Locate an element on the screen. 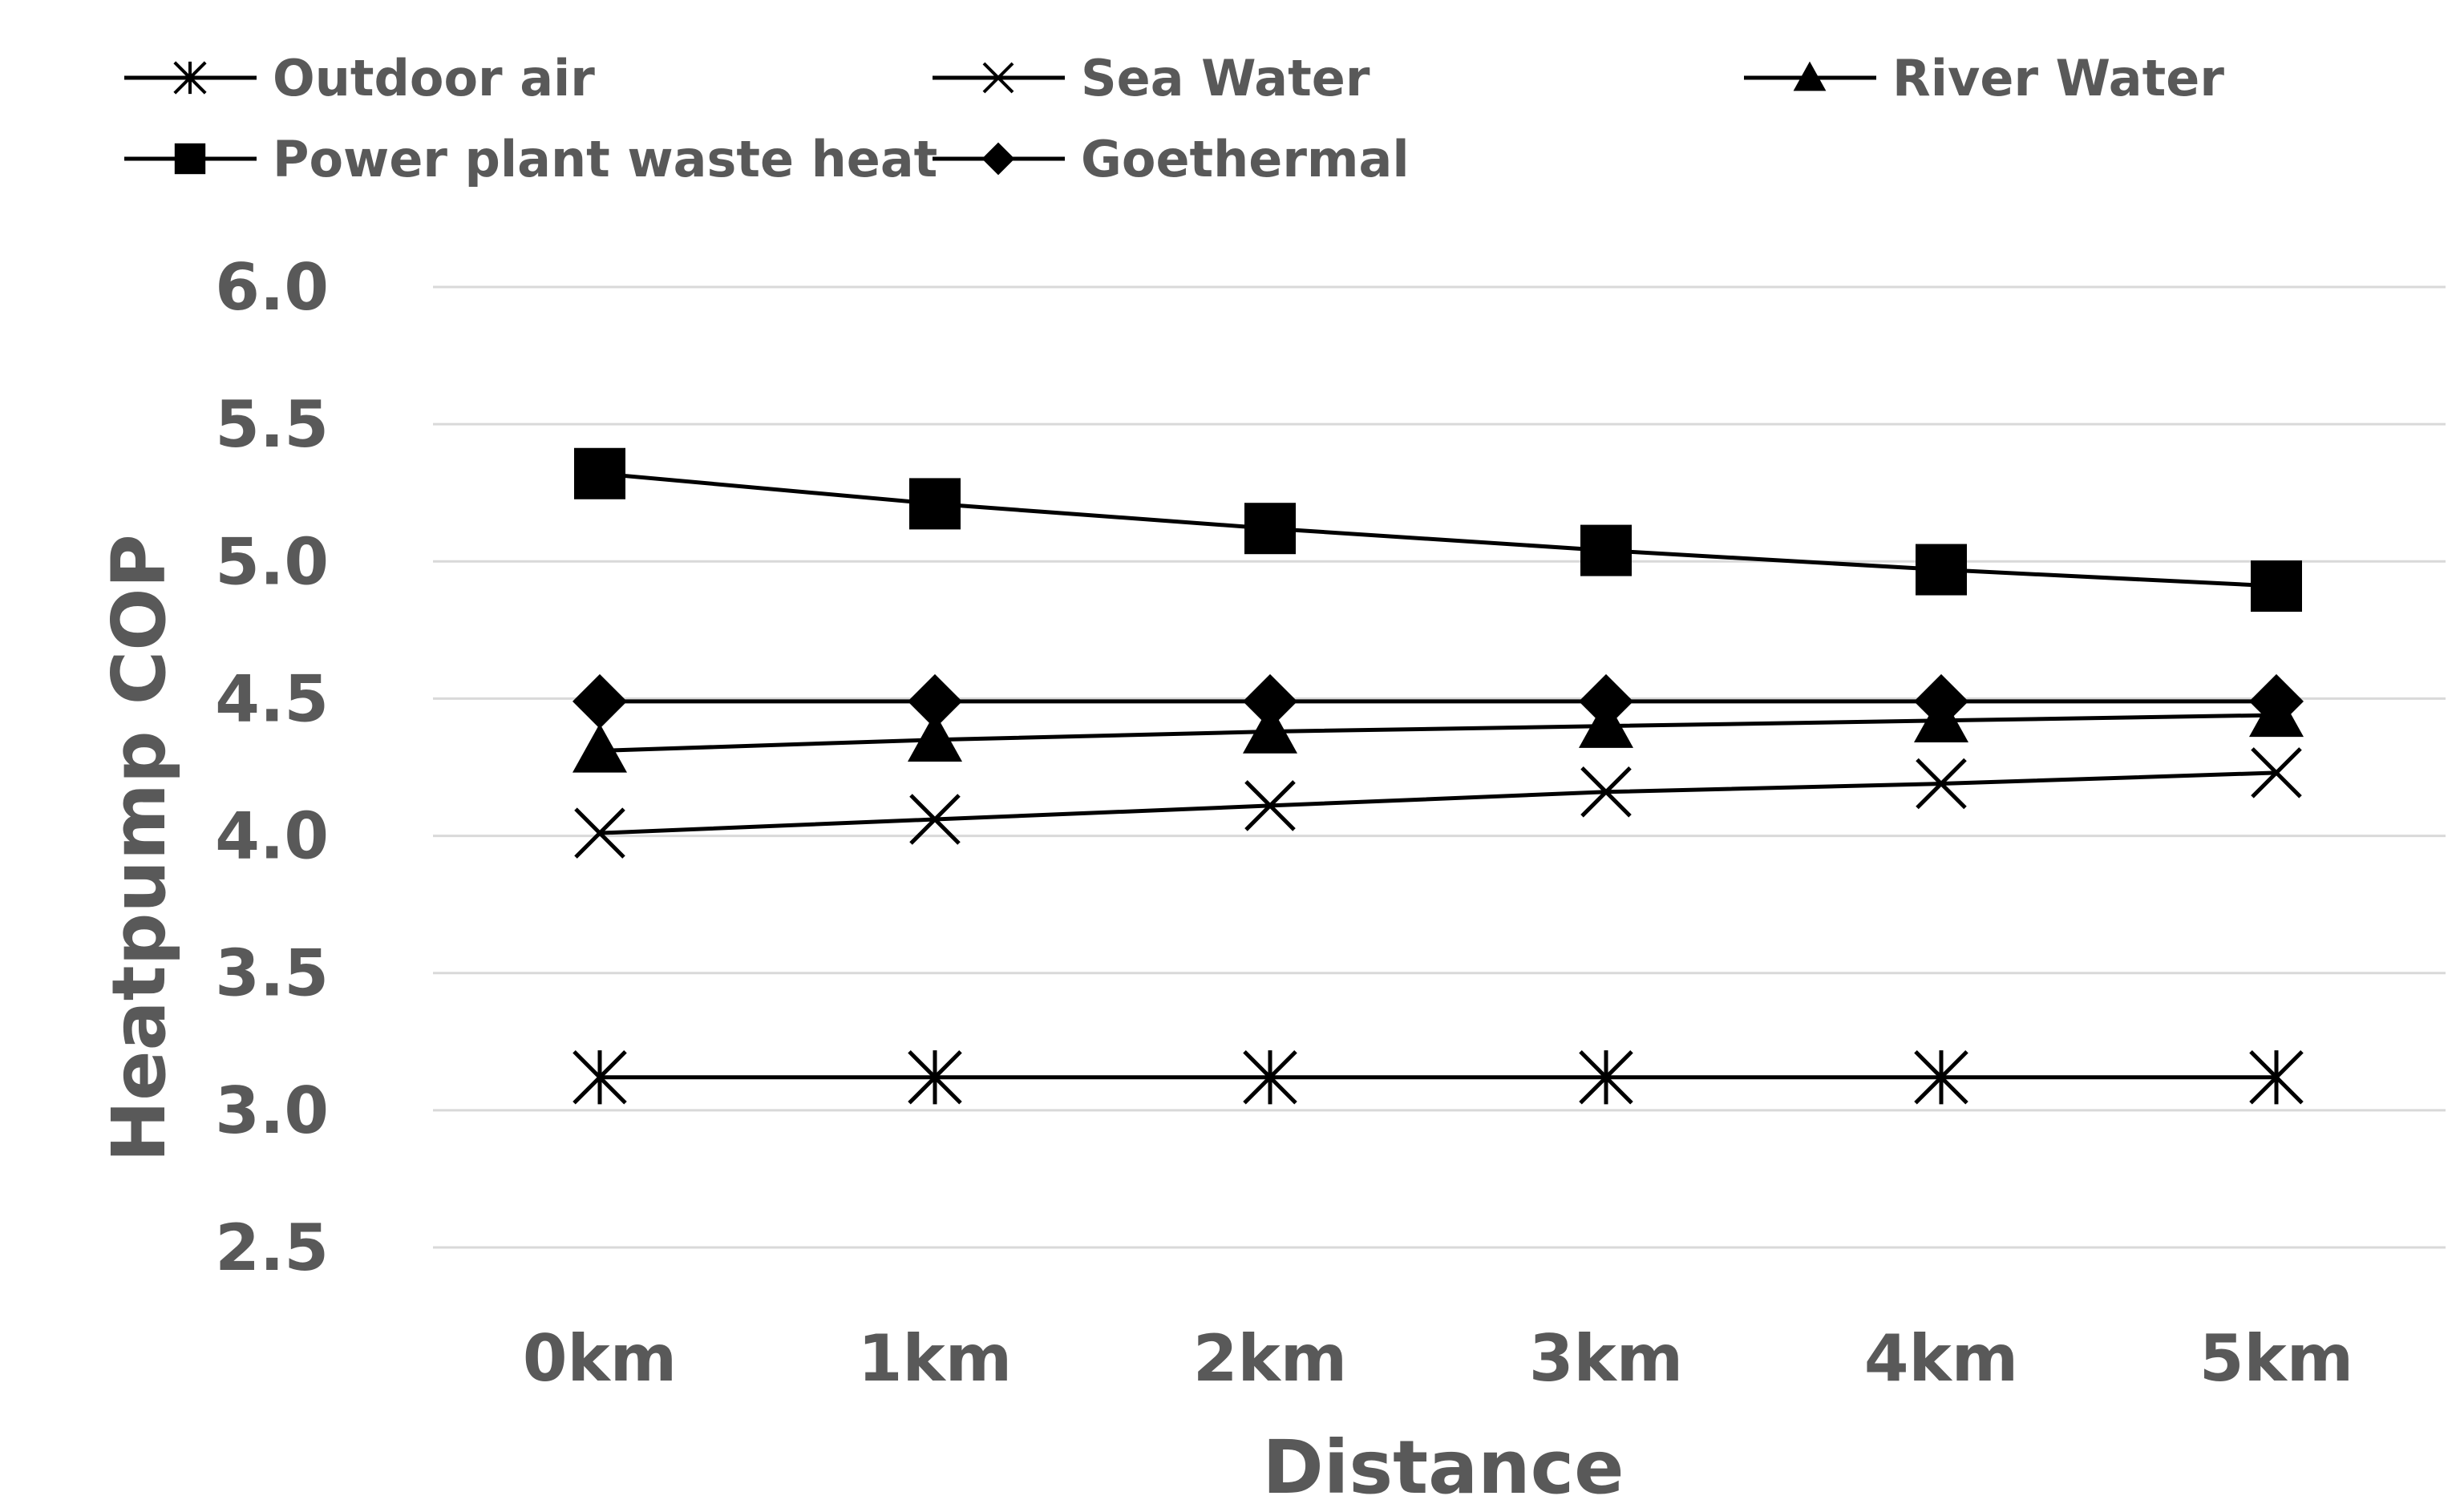  y-tick-label: 2.5 is located at coordinates (272, 1248).